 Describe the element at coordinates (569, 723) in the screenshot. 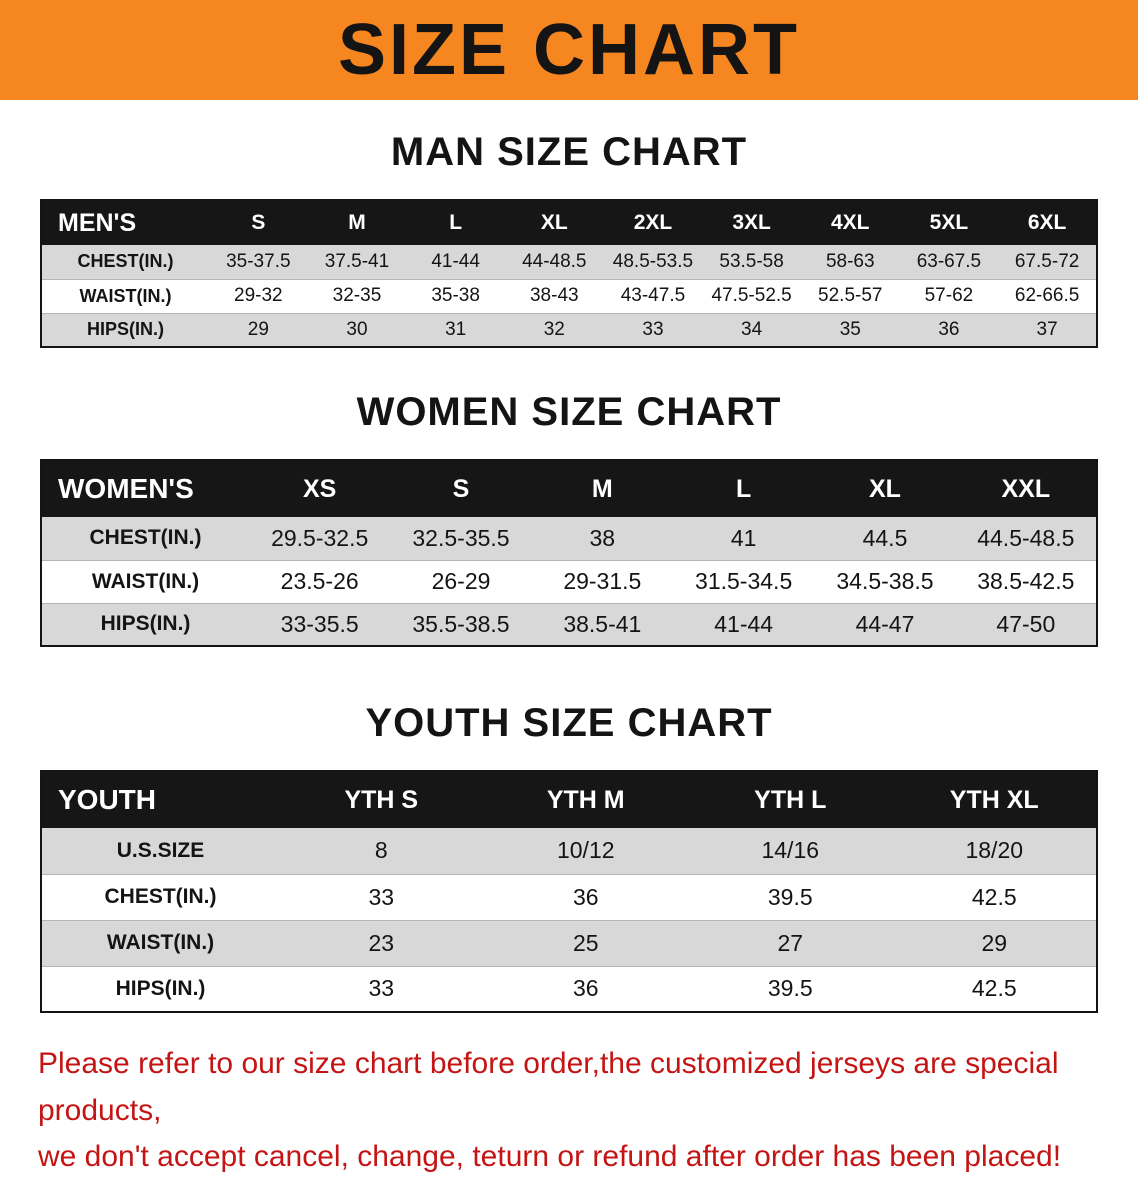

I see `youth-section-heading: YOUTH SIZE CHART` at that location.